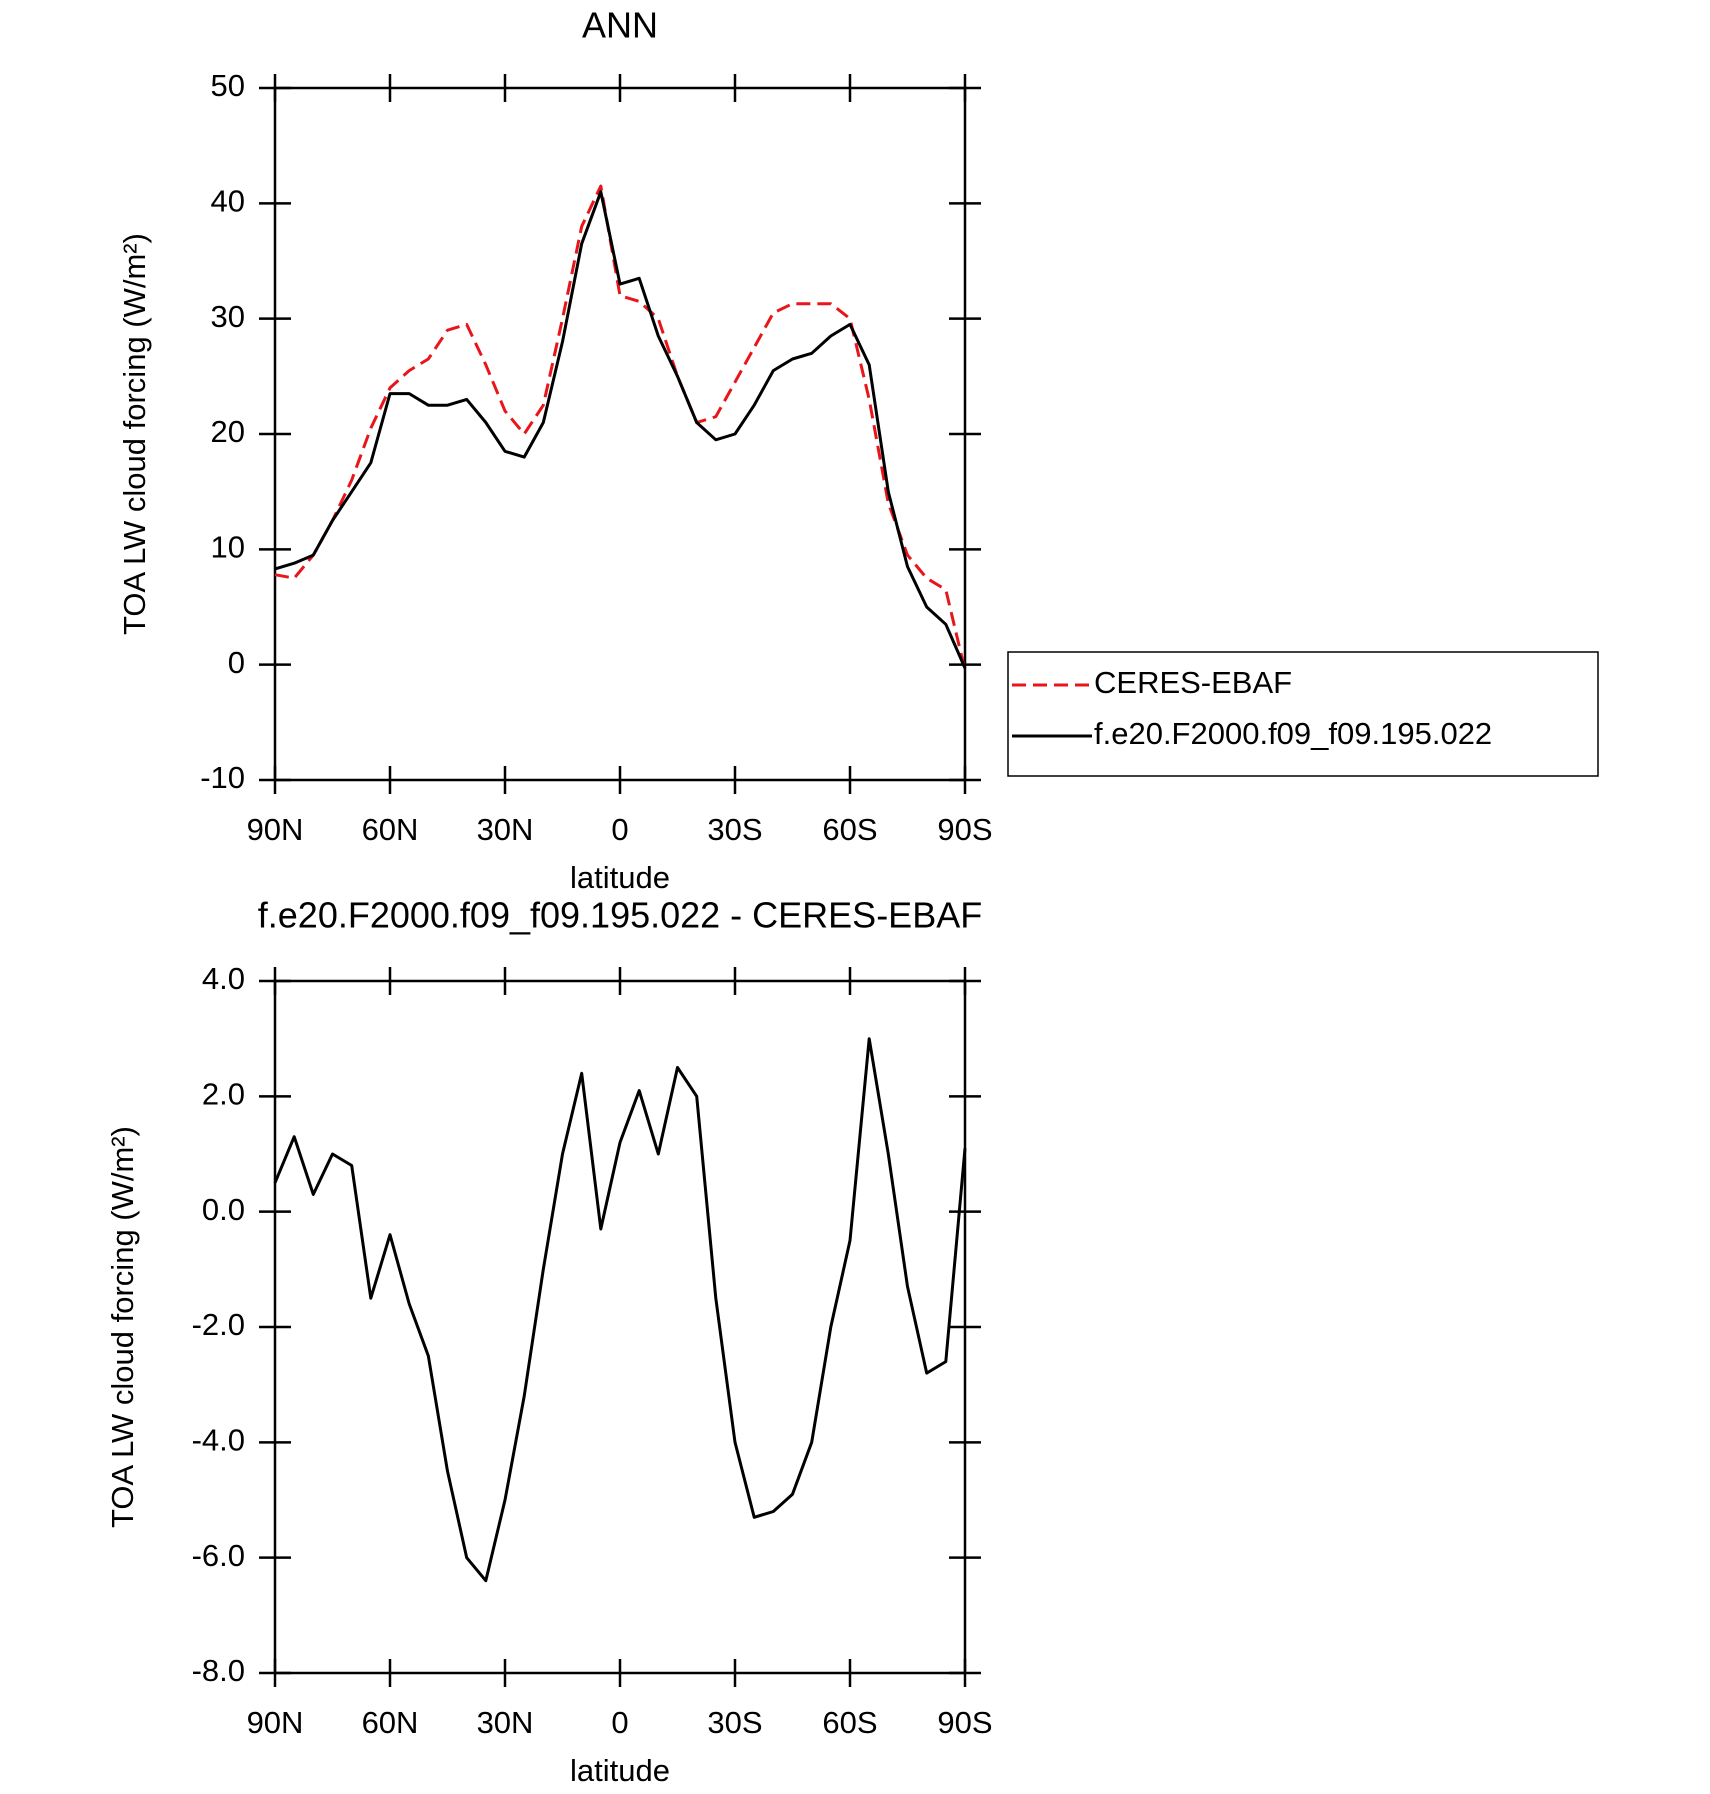 Image resolution: width=1710 pixels, height=1794 pixels. Describe the element at coordinates (218, 1555) in the screenshot. I see `y-tick-label: -6.0` at that location.